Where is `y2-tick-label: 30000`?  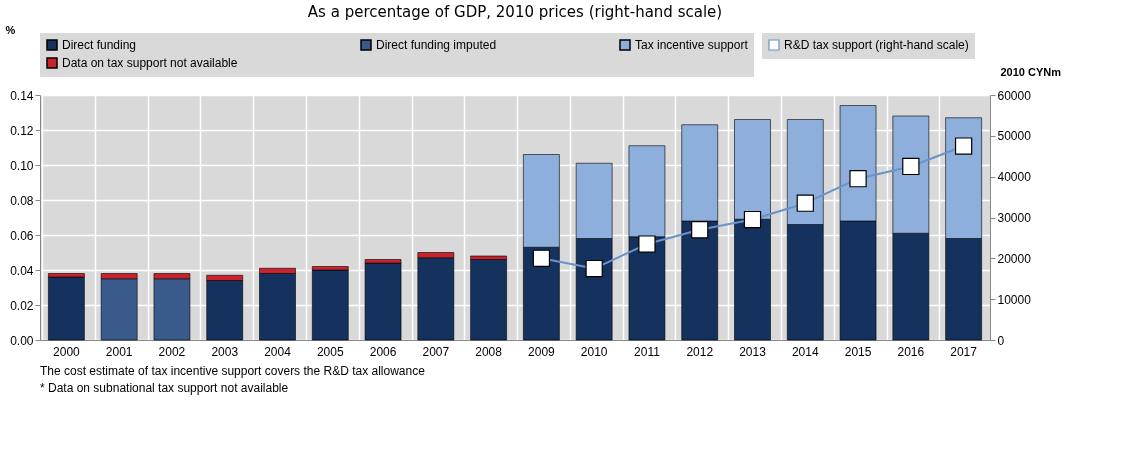
y2-tick-label: 30000 is located at coordinates (1014, 218).